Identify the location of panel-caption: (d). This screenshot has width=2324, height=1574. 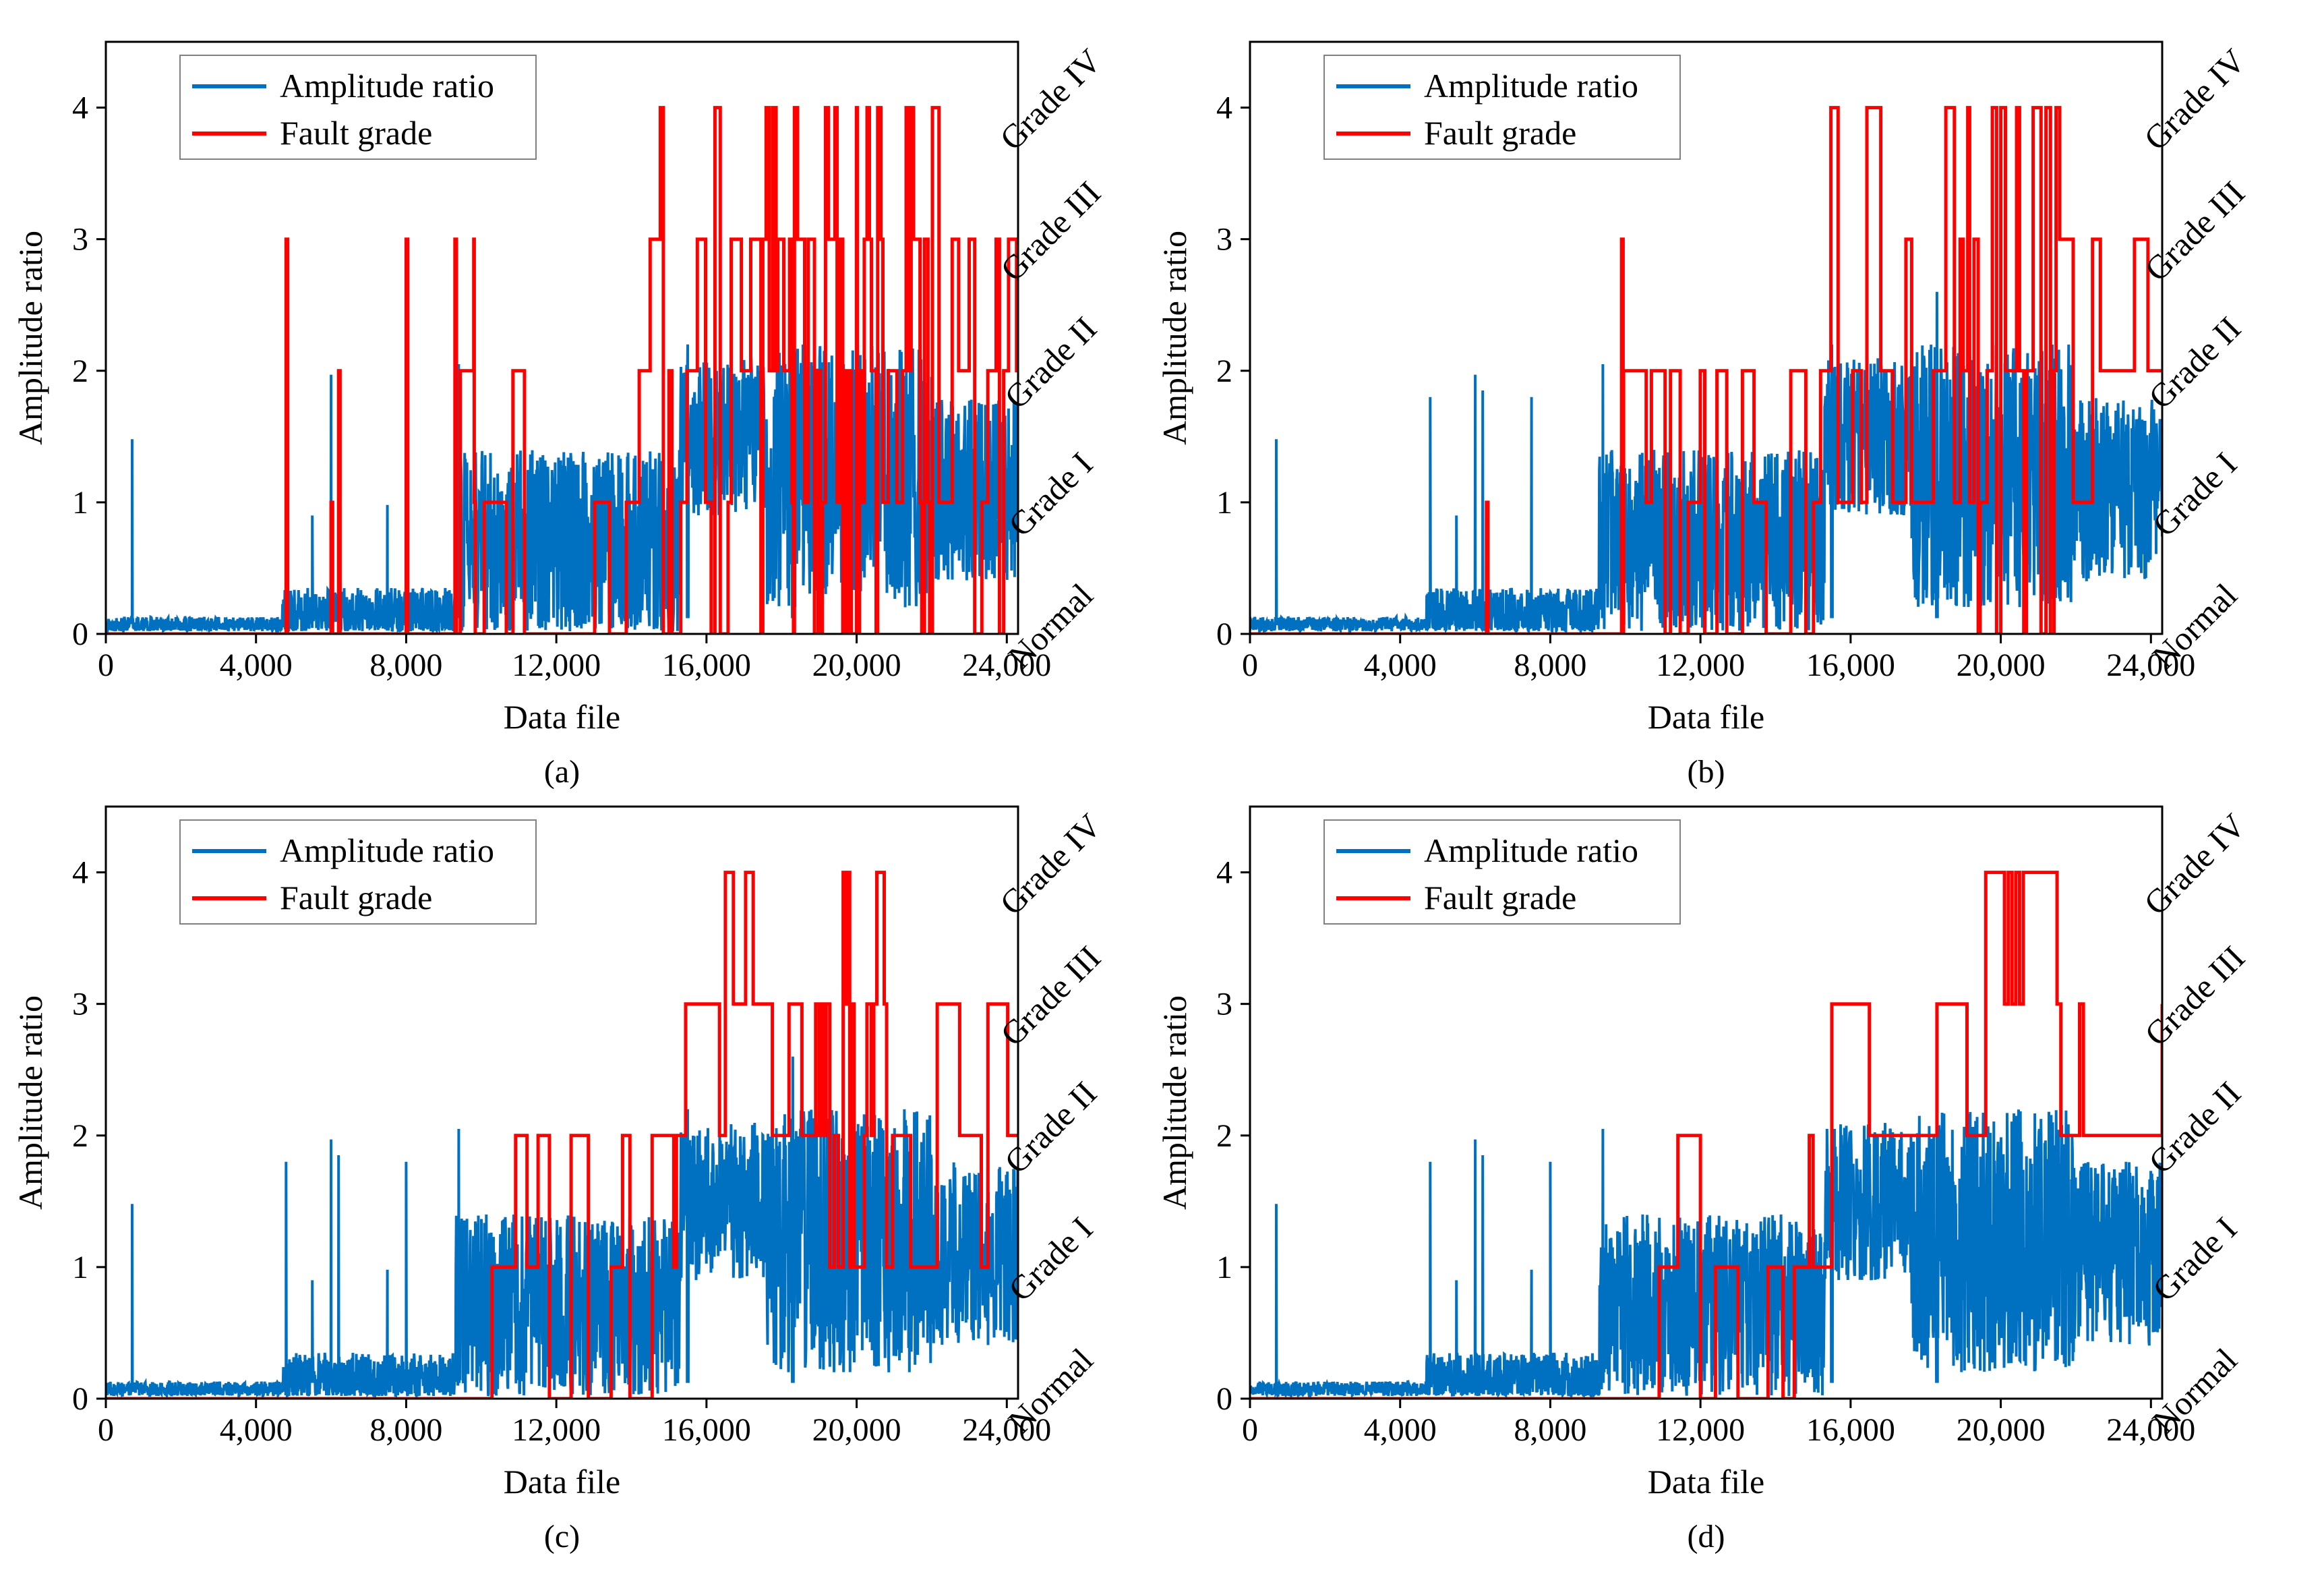
(1706, 1537).